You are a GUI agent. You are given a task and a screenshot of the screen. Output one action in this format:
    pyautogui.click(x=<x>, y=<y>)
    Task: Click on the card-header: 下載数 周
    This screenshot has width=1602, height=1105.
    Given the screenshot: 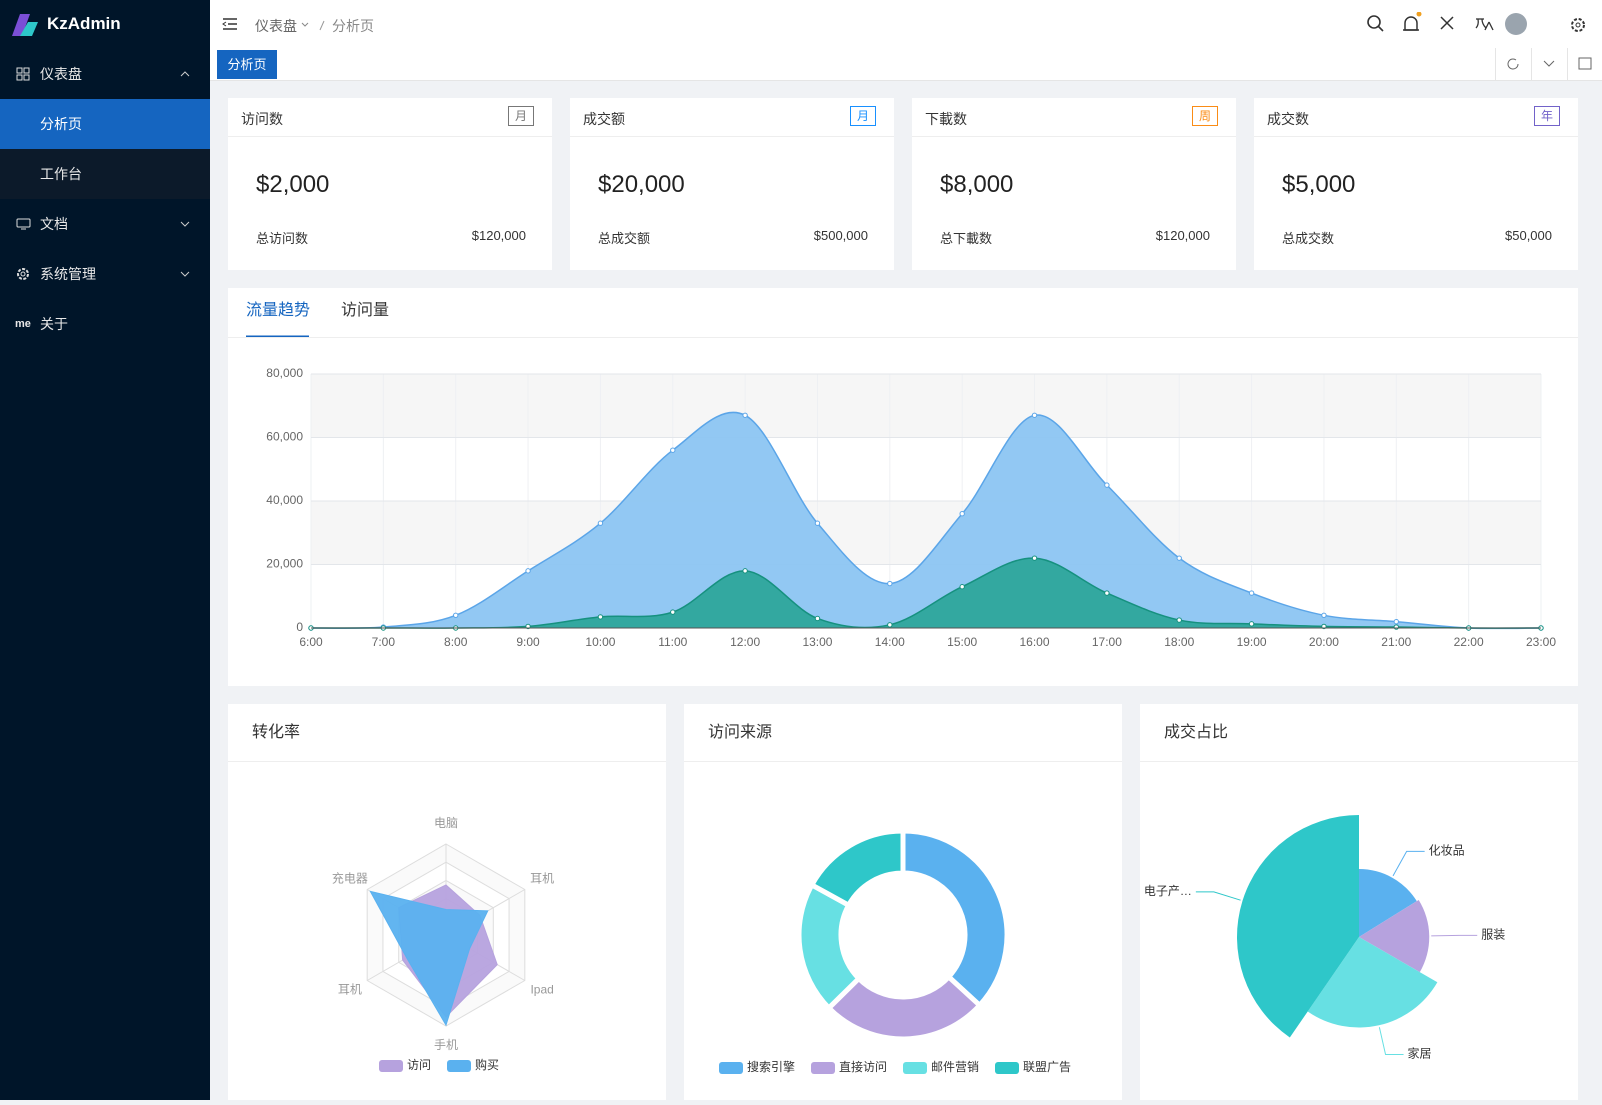 What is the action you would take?
    pyautogui.click(x=1074, y=117)
    